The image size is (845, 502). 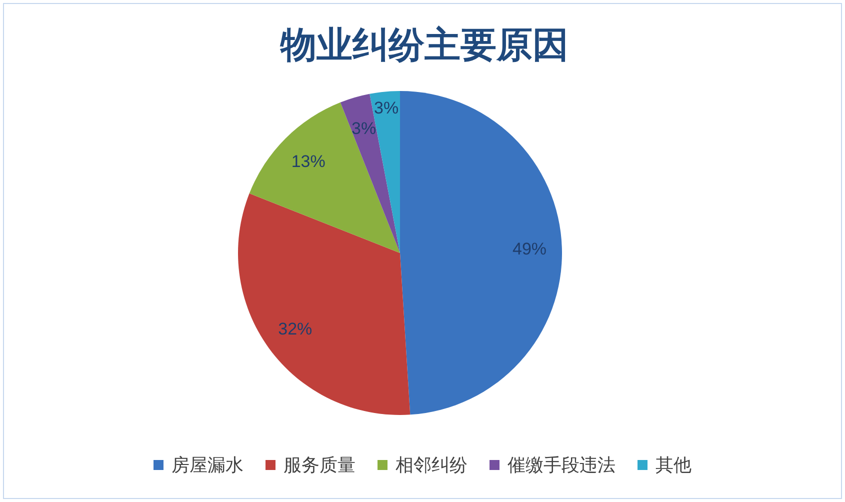 What do you see at coordinates (424, 45) in the screenshot?
I see `title: 物业纠纷主要原因` at bounding box center [424, 45].